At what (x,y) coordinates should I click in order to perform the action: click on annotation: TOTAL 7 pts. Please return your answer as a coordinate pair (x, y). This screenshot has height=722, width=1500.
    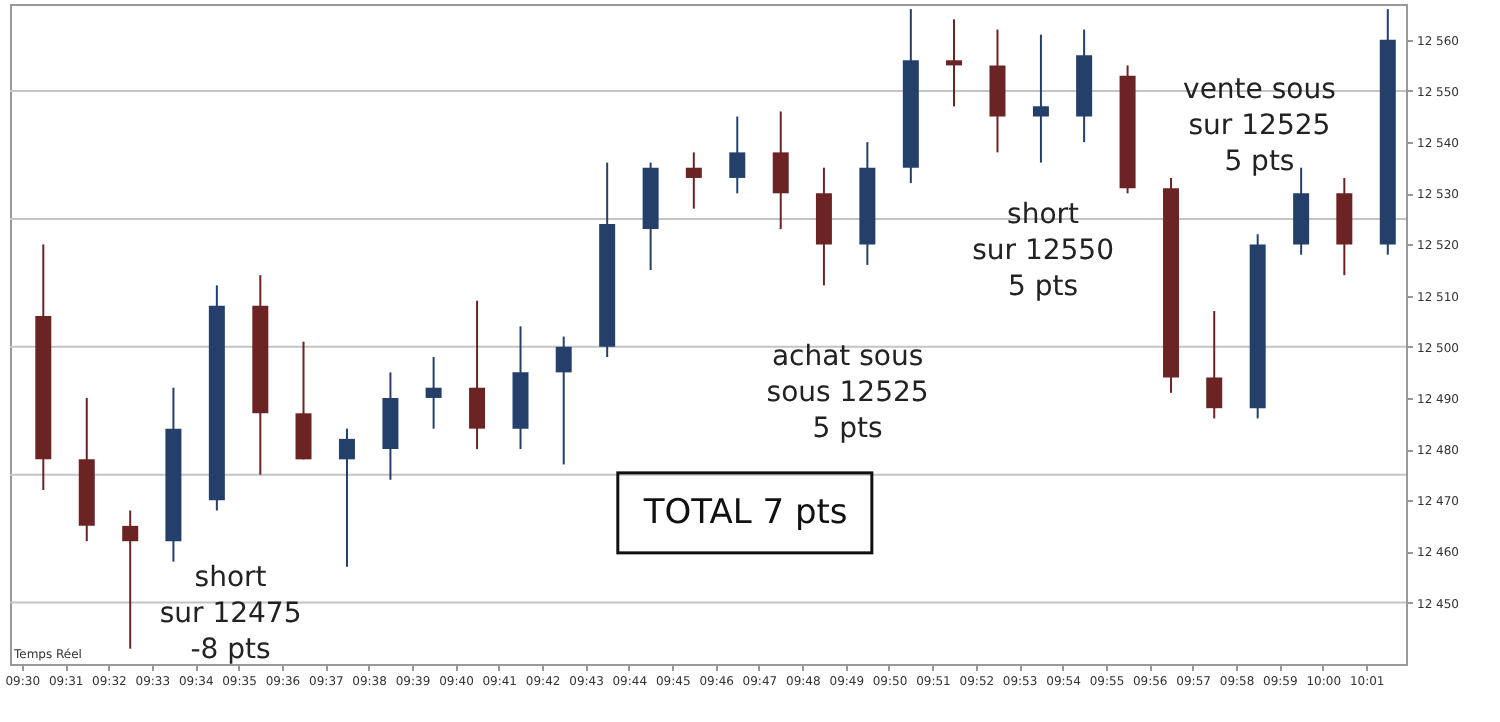
    Looking at the image, I should click on (744, 512).